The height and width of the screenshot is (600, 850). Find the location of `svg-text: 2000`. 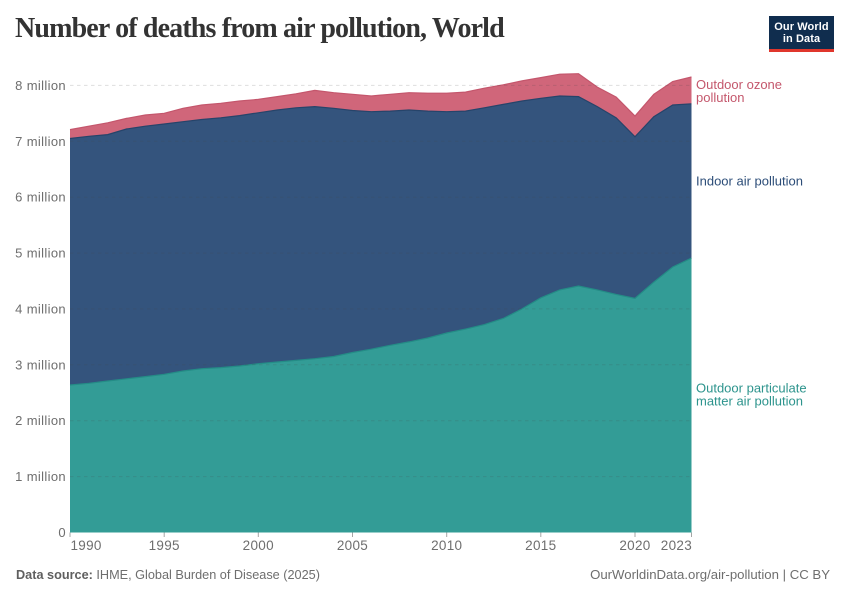

svg-text: 2000 is located at coordinates (258, 545).